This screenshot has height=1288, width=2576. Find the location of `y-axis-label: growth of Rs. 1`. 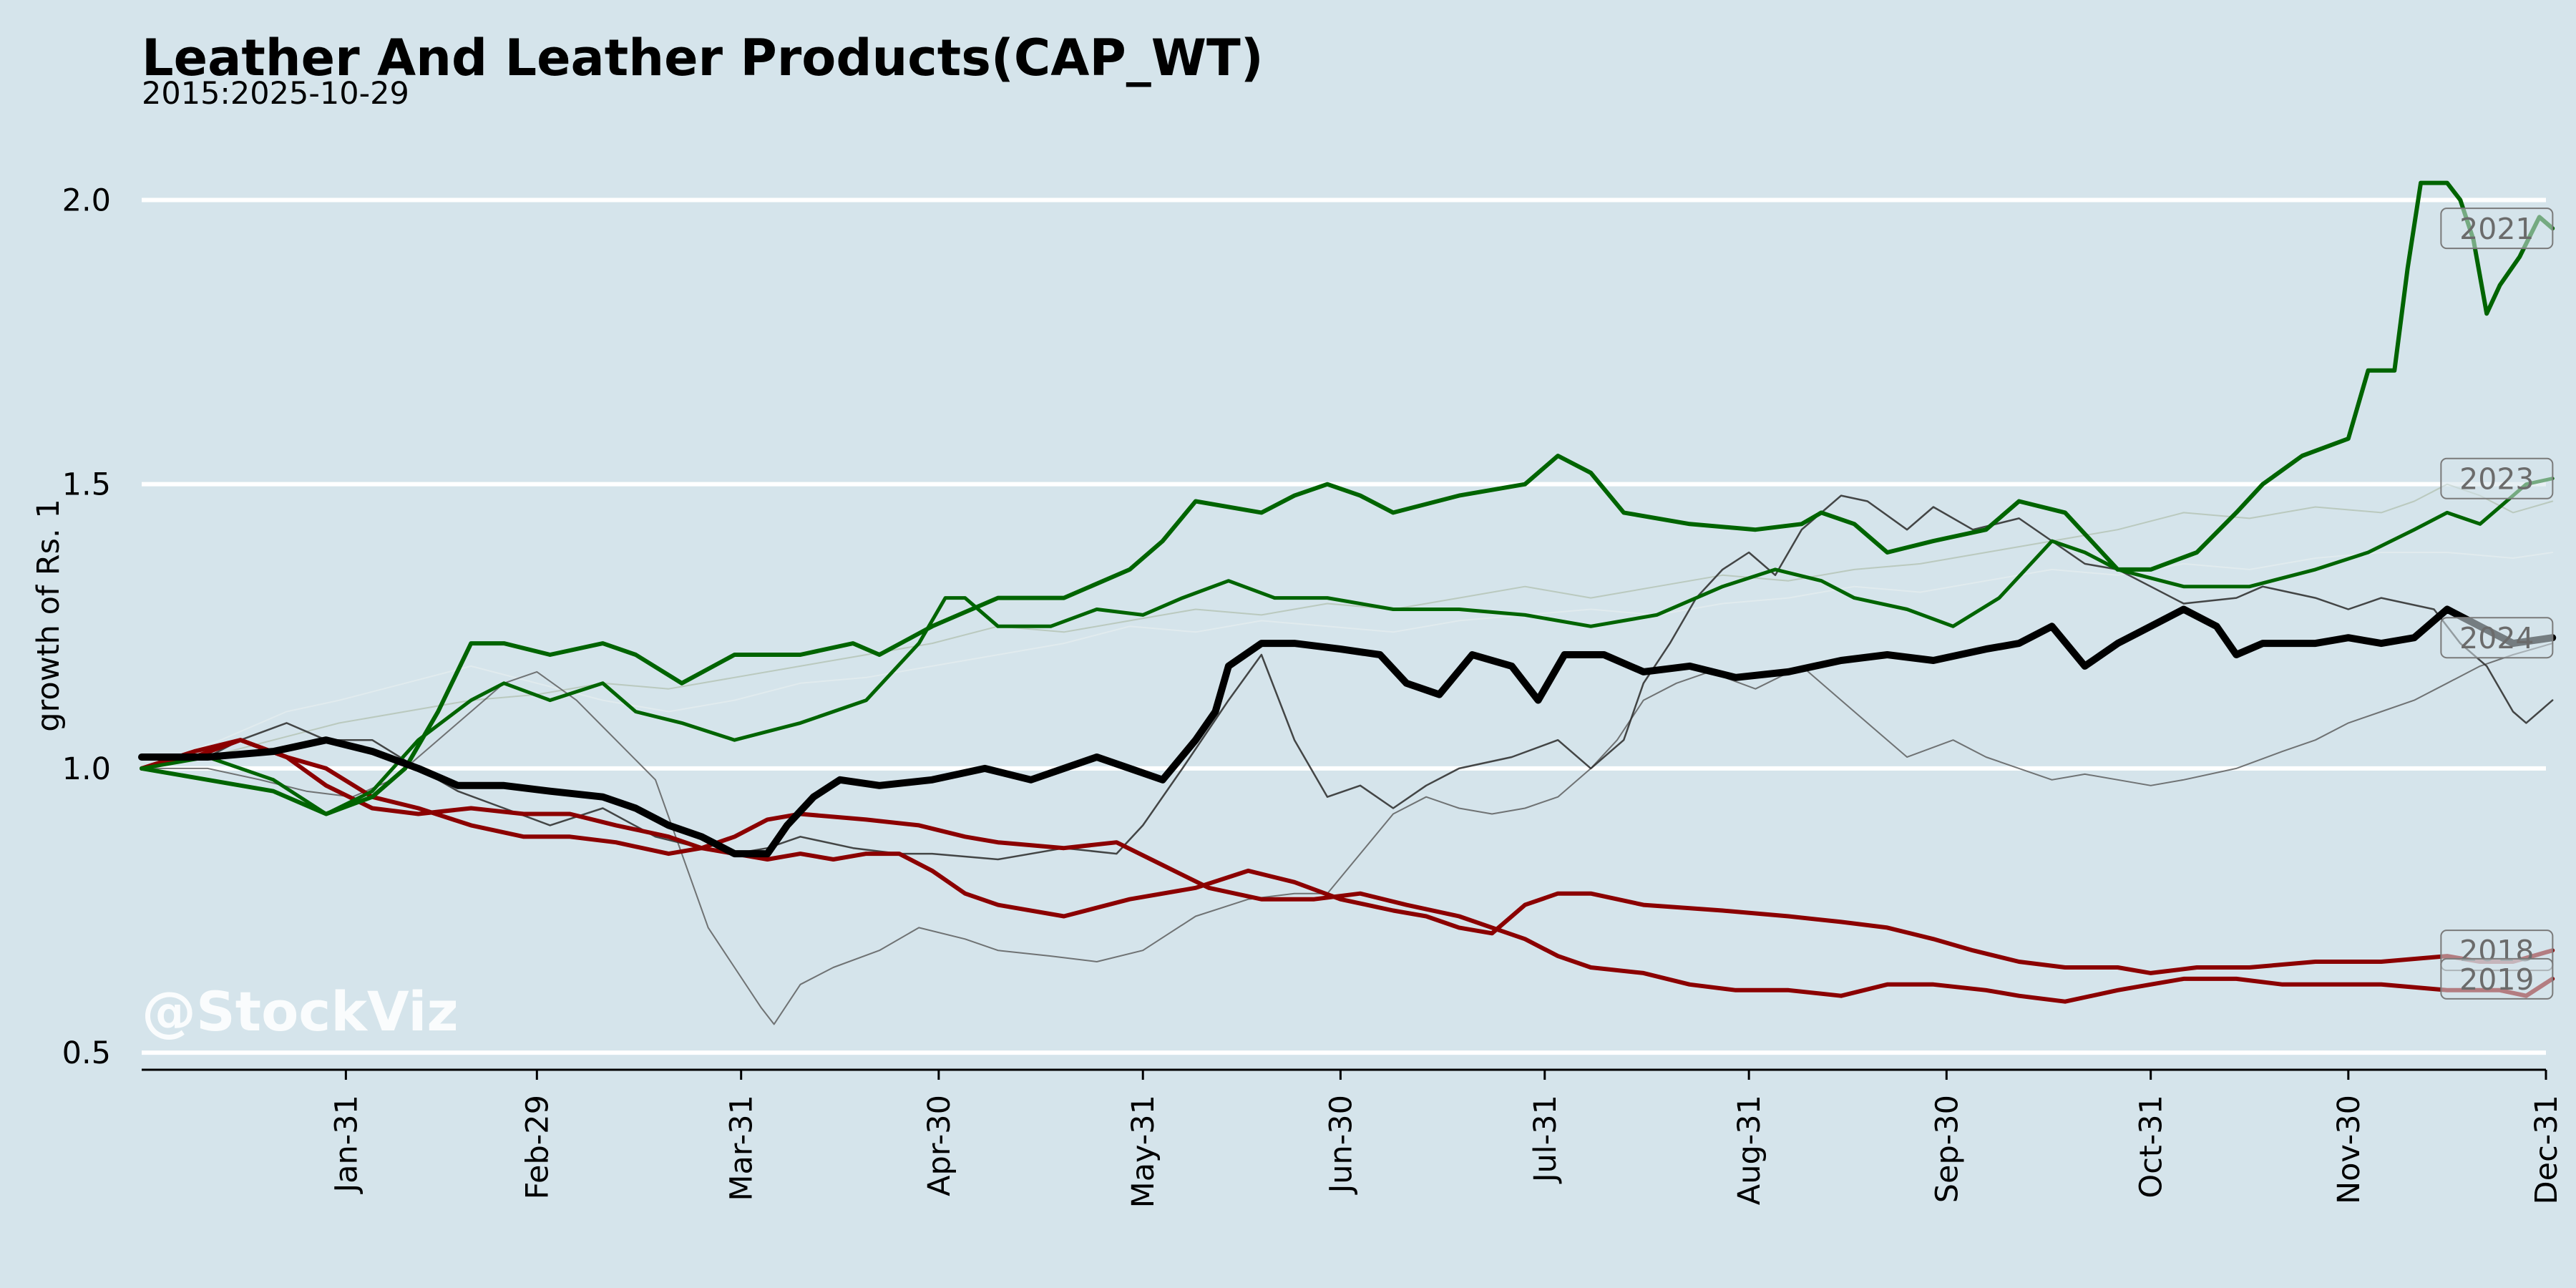

y-axis-label: growth of Rs. 1 is located at coordinates (49, 615).